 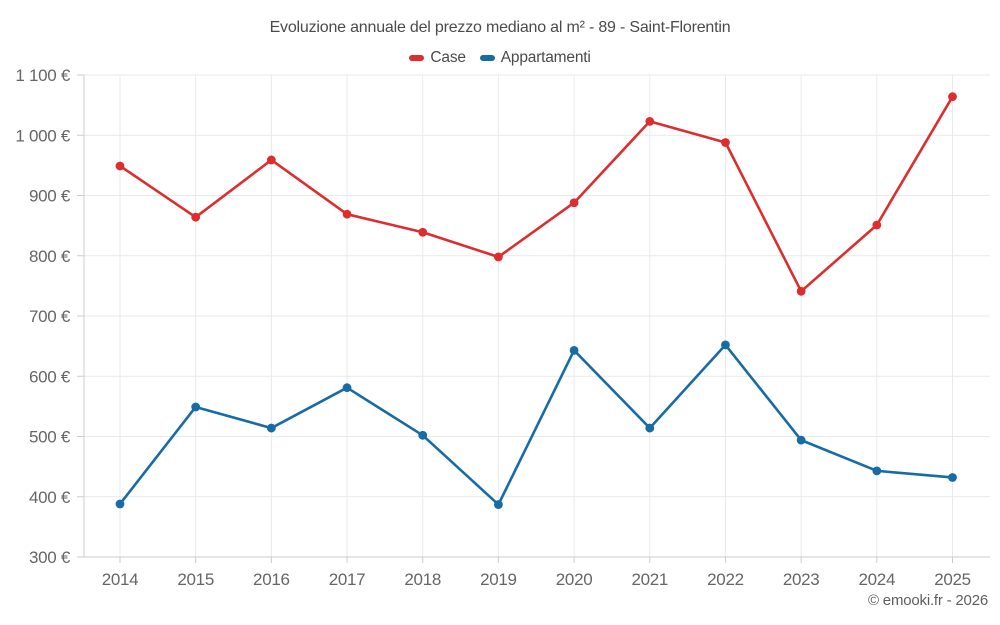 I want to click on data-point-appartamenti-2020, so click(x=574, y=350).